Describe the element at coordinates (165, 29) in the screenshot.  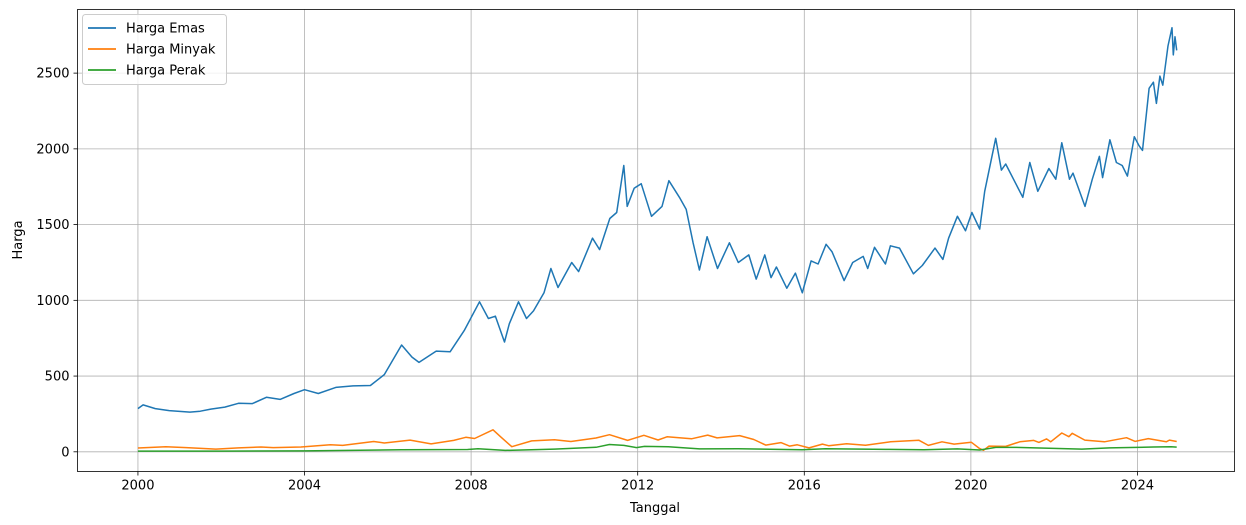
I see `legend-label-gold: Harga Emas` at that location.